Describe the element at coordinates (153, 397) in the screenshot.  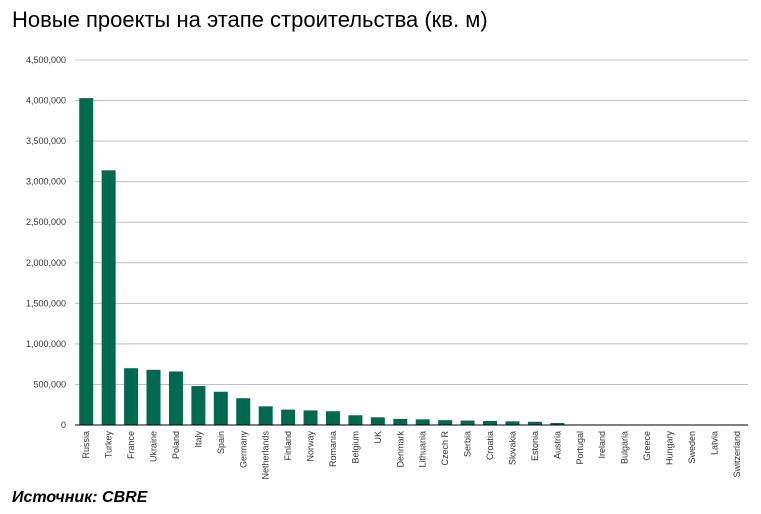
I see `bar-ukraine` at that location.